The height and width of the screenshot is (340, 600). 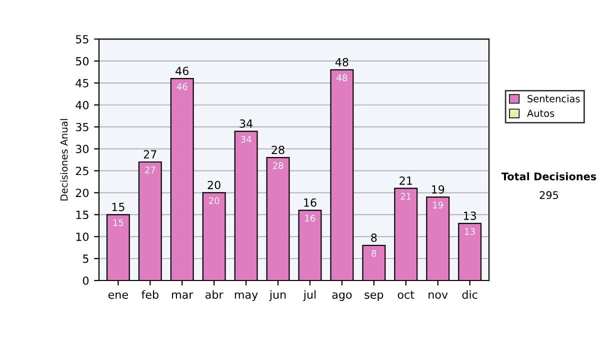 I want to click on total-label: 15, so click(x=118, y=207).